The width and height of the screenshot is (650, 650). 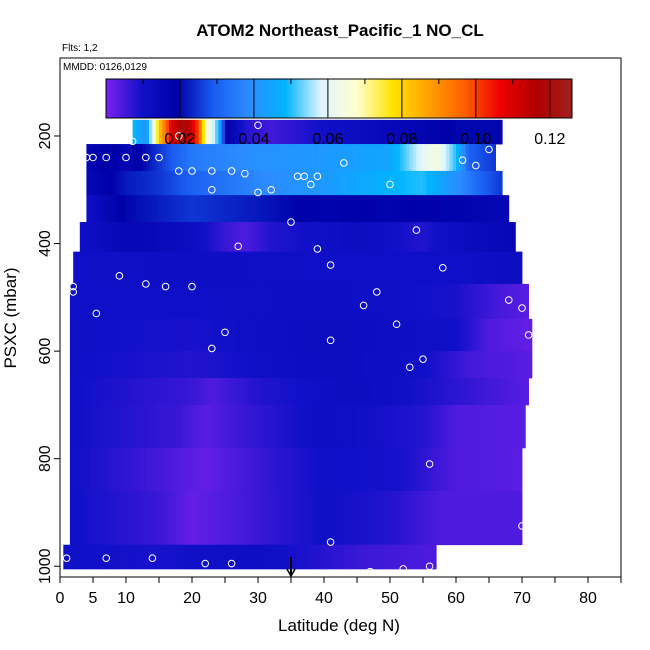 What do you see at coordinates (238, 246) in the screenshot?
I see `data-point` at bounding box center [238, 246].